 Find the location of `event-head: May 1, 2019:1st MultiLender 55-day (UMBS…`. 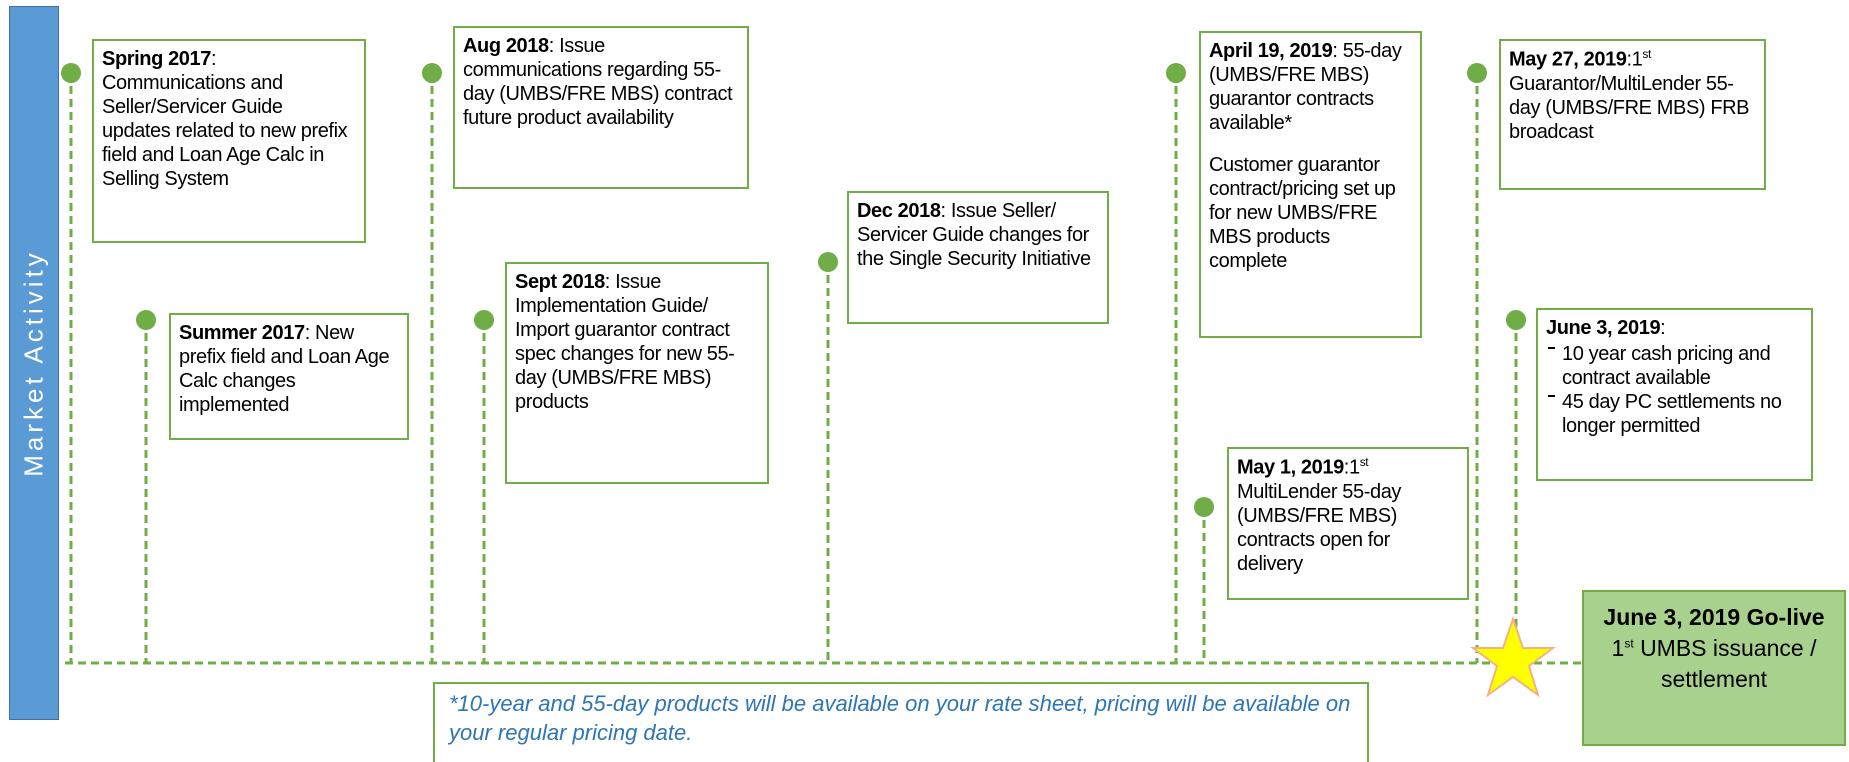

event-head: May 1, 2019:1st MultiLender 55-day (UMBS… is located at coordinates (1348, 515).